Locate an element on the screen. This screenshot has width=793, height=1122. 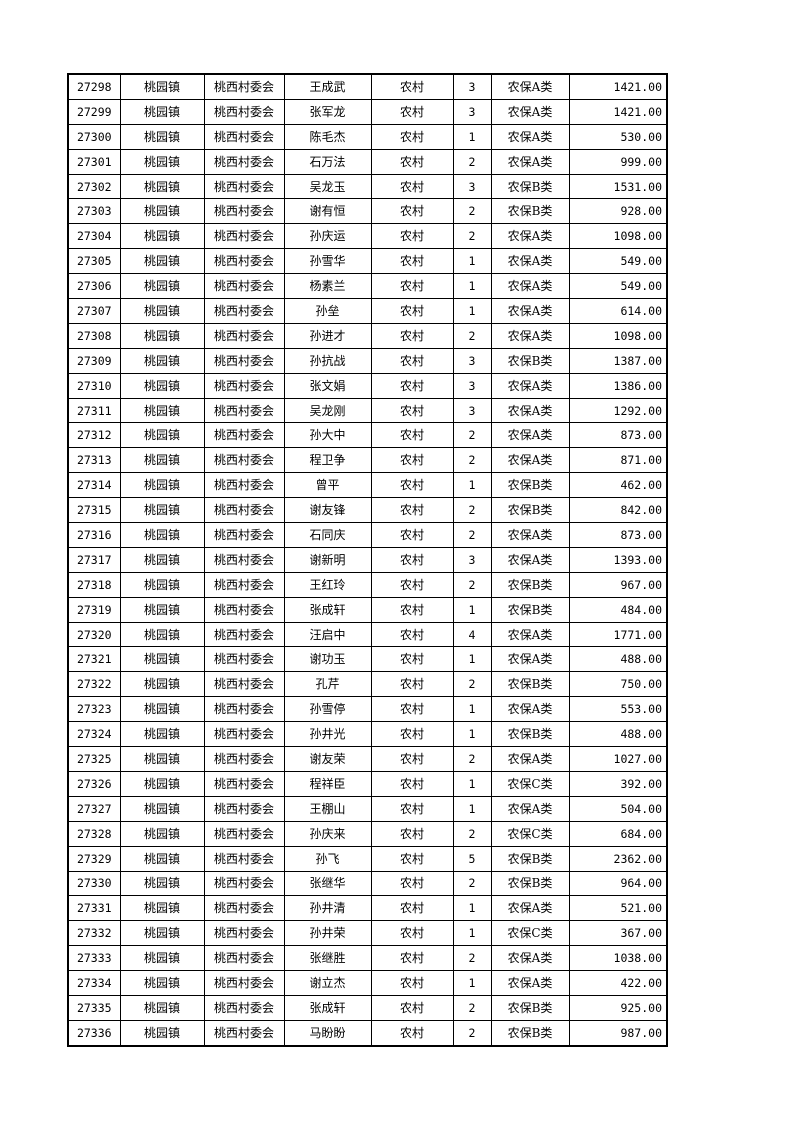
record-id-cell: 27312 is located at coordinates (94, 435).